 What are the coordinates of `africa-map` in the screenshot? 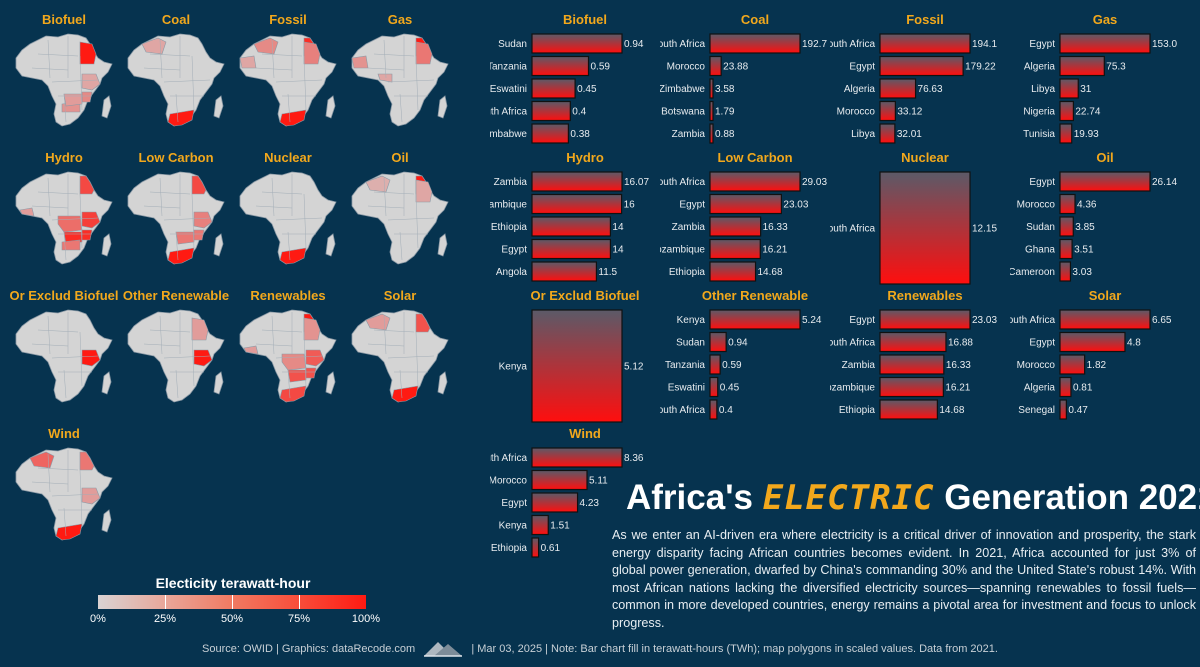 It's located at (176, 356).